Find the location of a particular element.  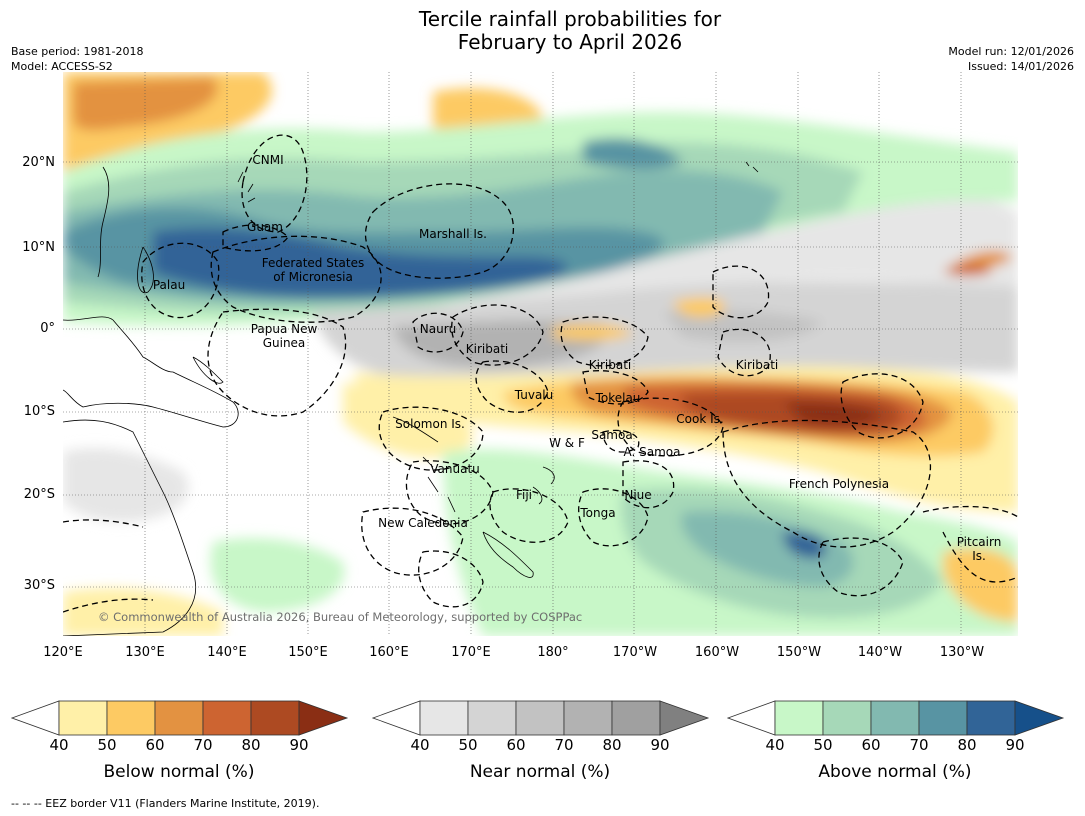

region-label-wallis-futuna: W & F is located at coordinates (567, 443).